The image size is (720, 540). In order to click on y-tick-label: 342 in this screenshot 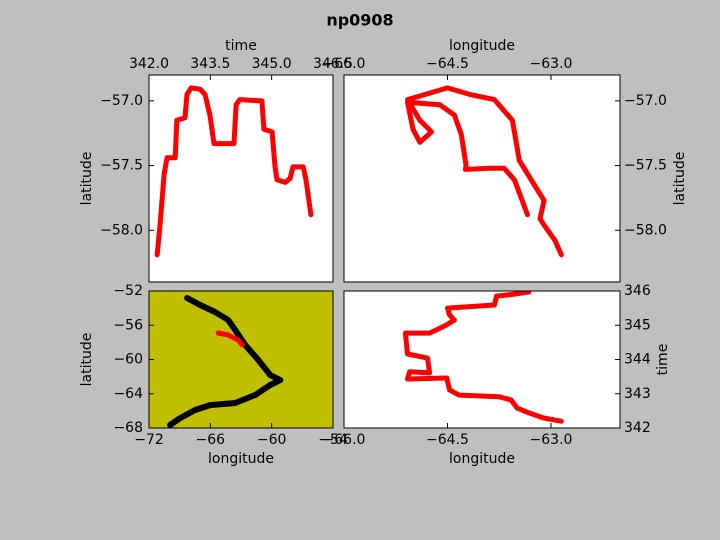, I will do `click(637, 428)`.